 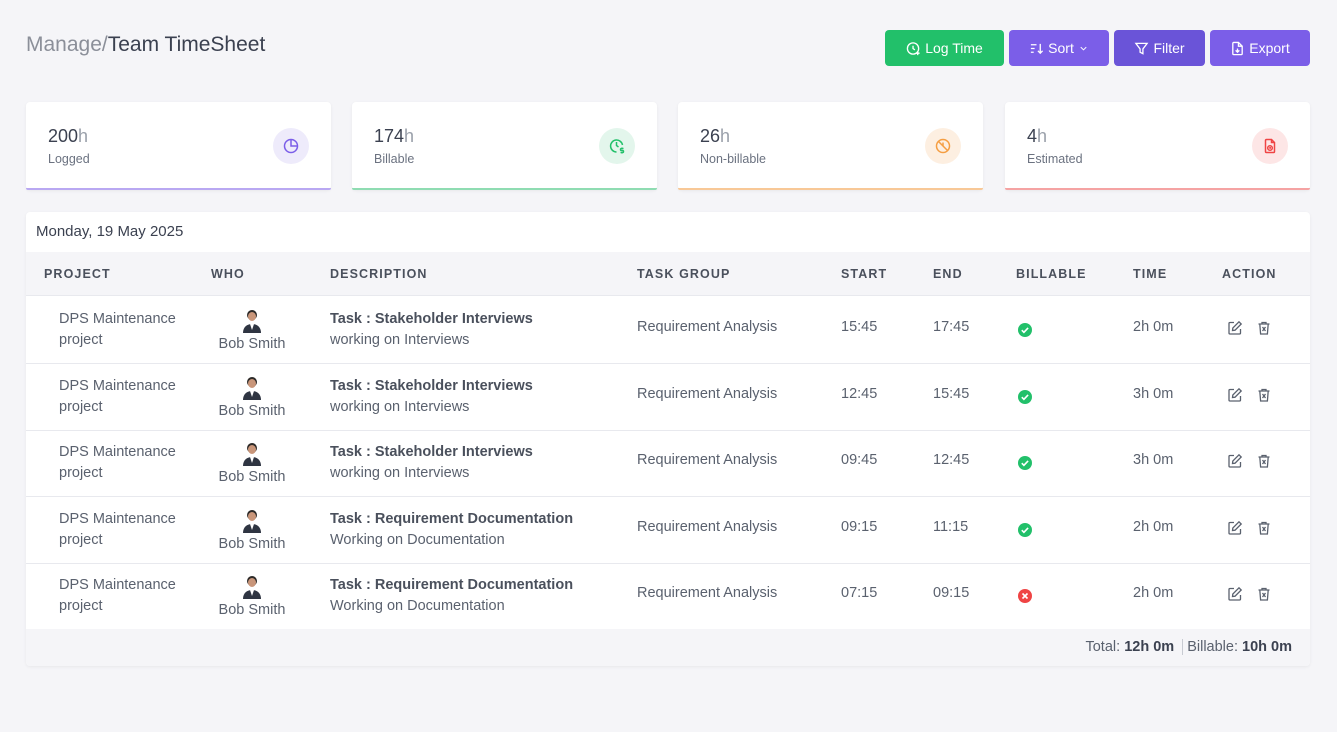 What do you see at coordinates (948, 274) in the screenshot?
I see `col-end: END` at bounding box center [948, 274].